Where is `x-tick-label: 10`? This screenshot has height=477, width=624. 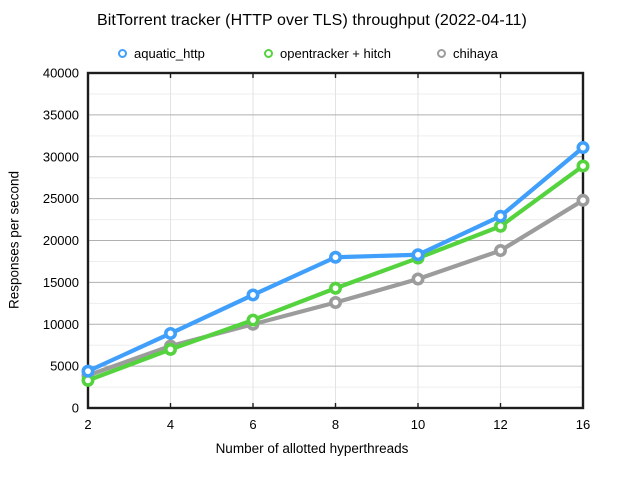 x-tick-label: 10 is located at coordinates (418, 424).